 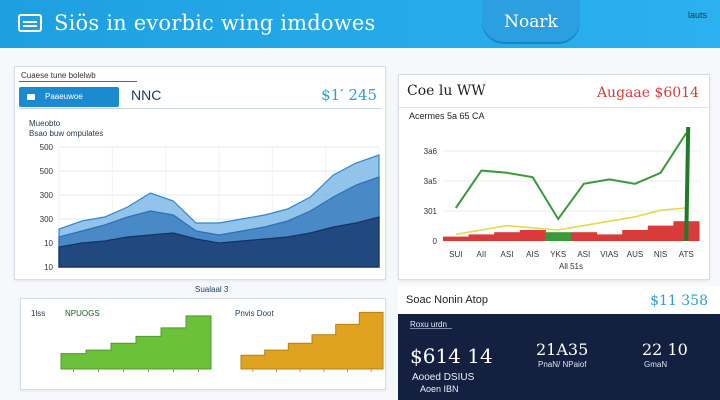 I want to click on tab-code: NNC, so click(x=146, y=95).